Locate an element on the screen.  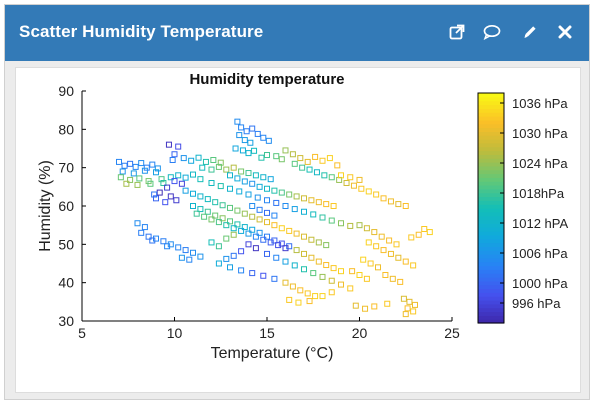
external-link-button is located at coordinates (457, 32).